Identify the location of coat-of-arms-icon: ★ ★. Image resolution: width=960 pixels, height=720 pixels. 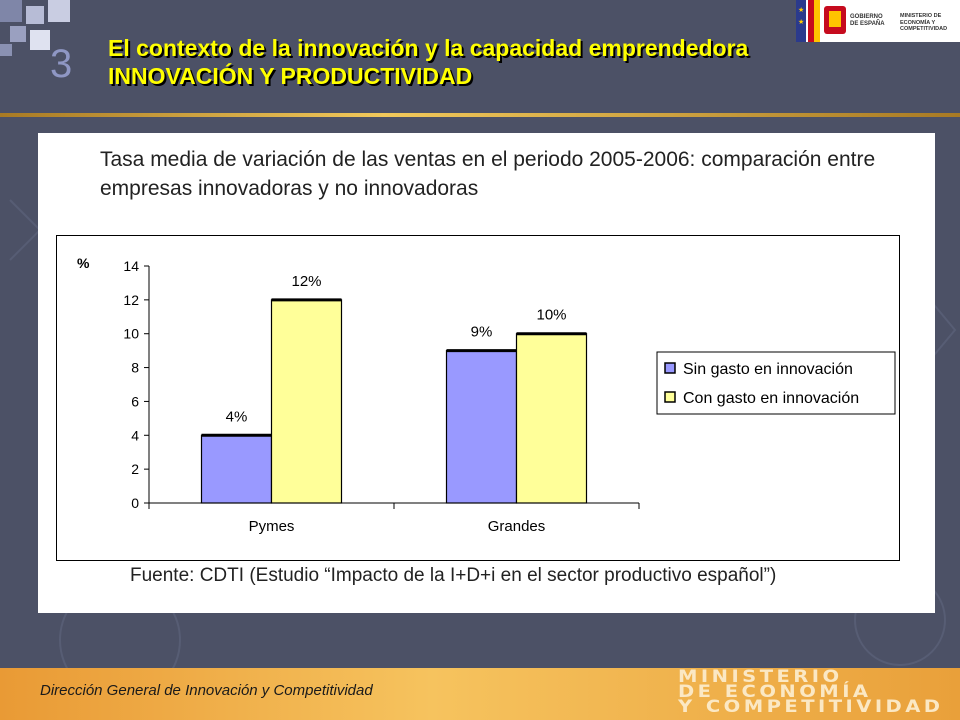
(821, 21).